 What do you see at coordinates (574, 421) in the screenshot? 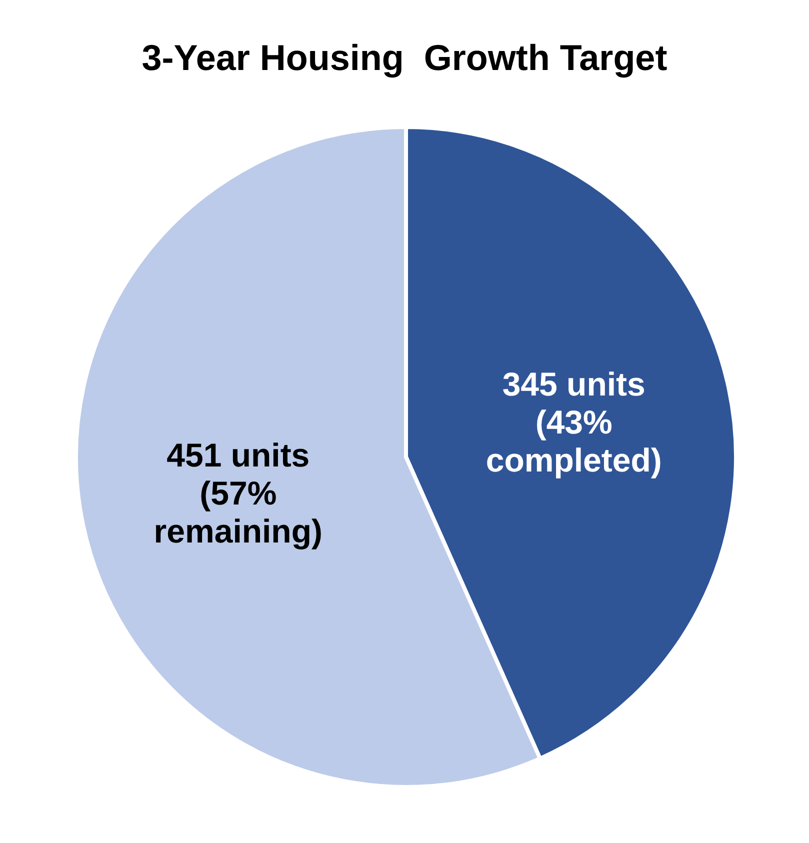
I see `data-label: 345 units (43% completed)` at bounding box center [574, 421].